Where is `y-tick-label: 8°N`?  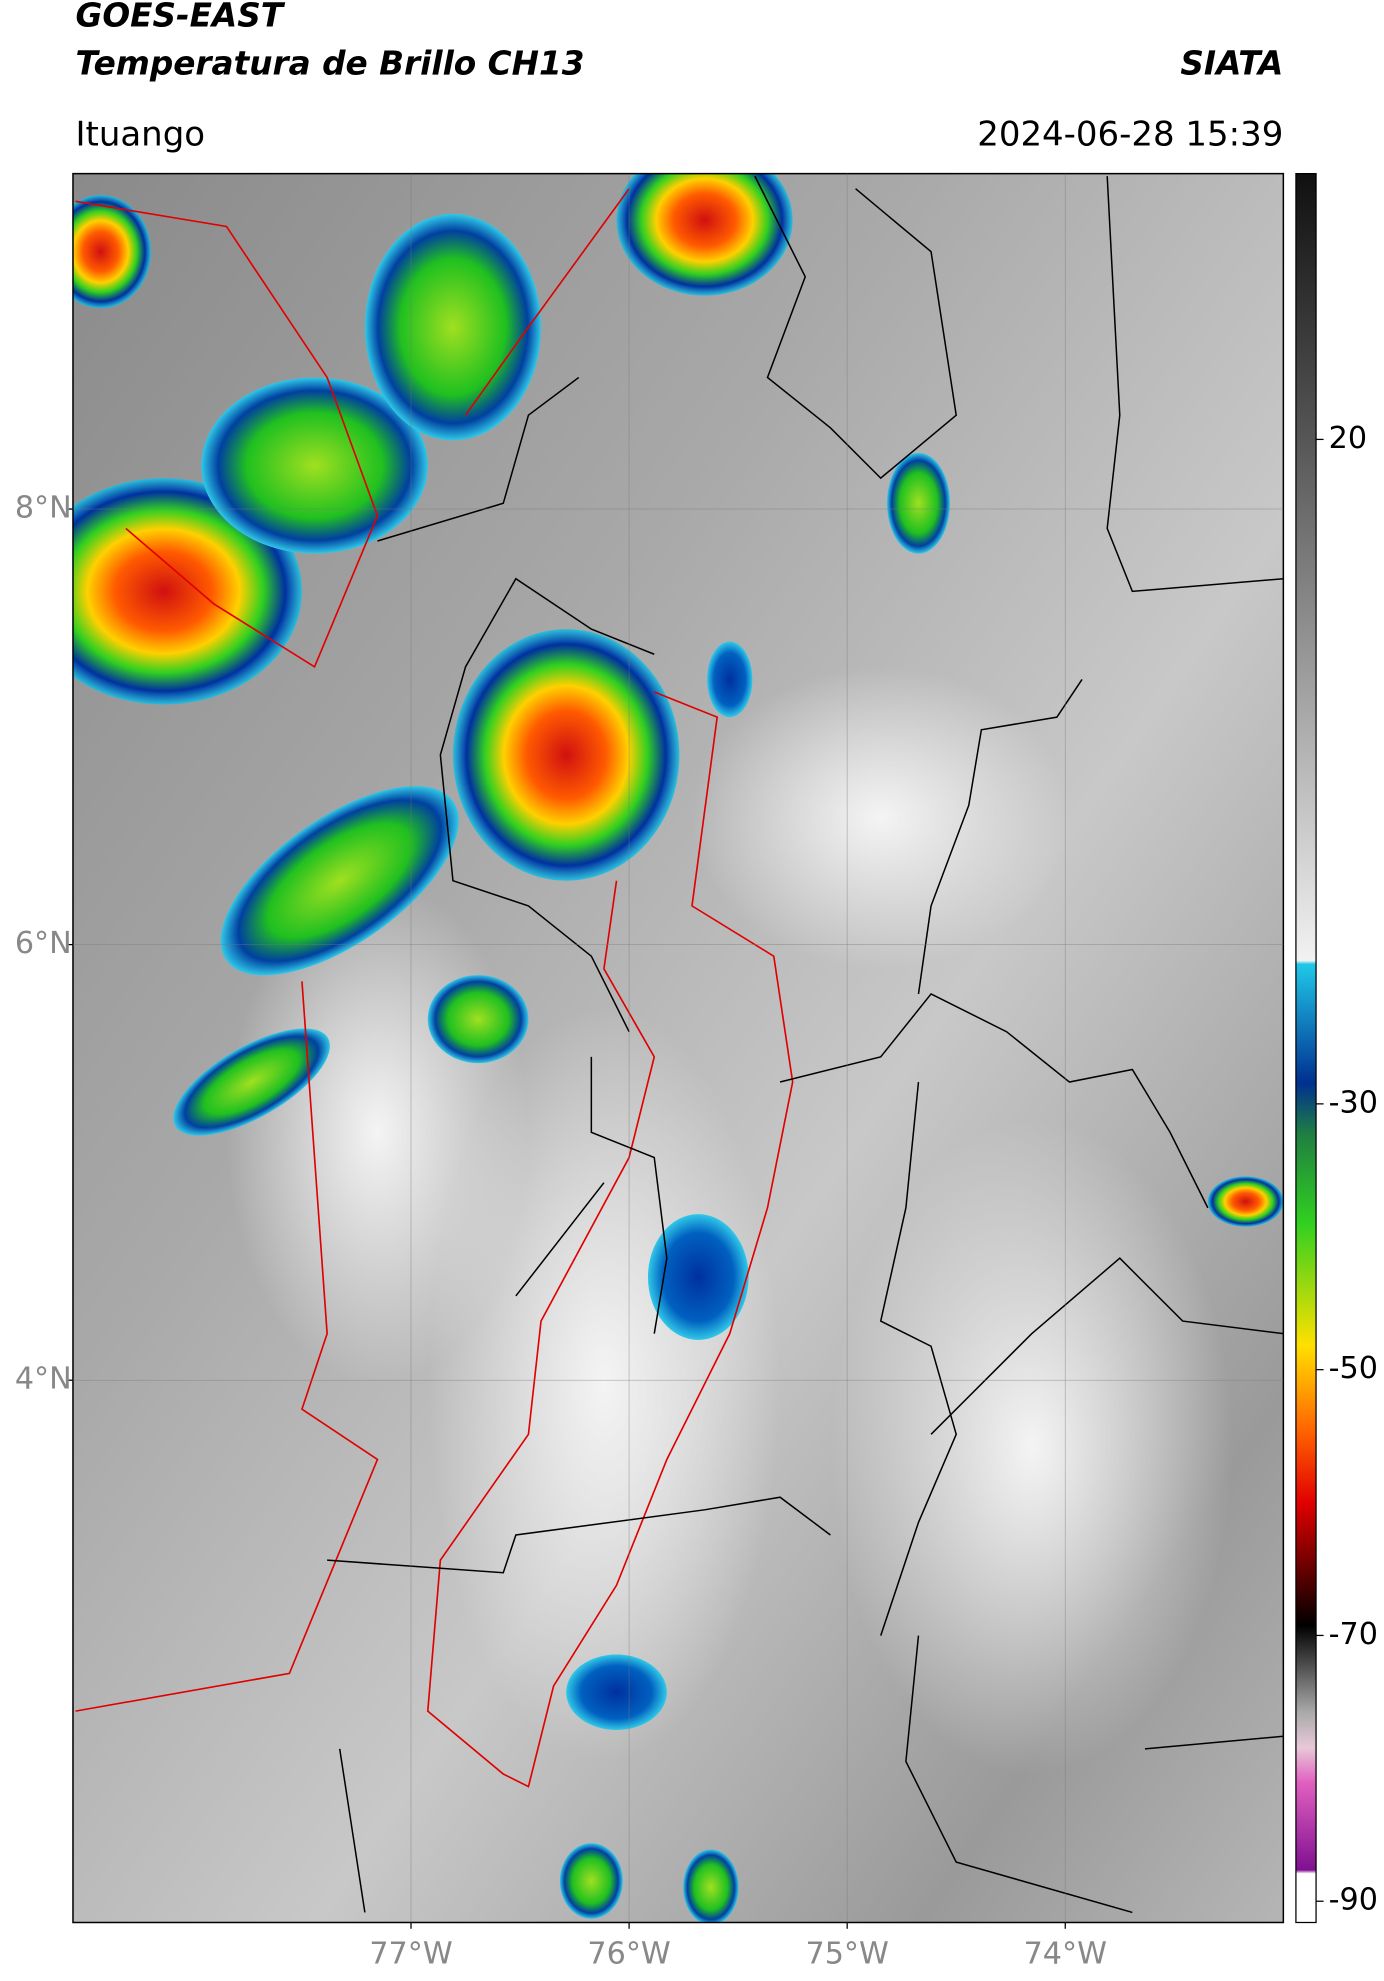
y-tick-label: 8°N is located at coordinates (43, 508).